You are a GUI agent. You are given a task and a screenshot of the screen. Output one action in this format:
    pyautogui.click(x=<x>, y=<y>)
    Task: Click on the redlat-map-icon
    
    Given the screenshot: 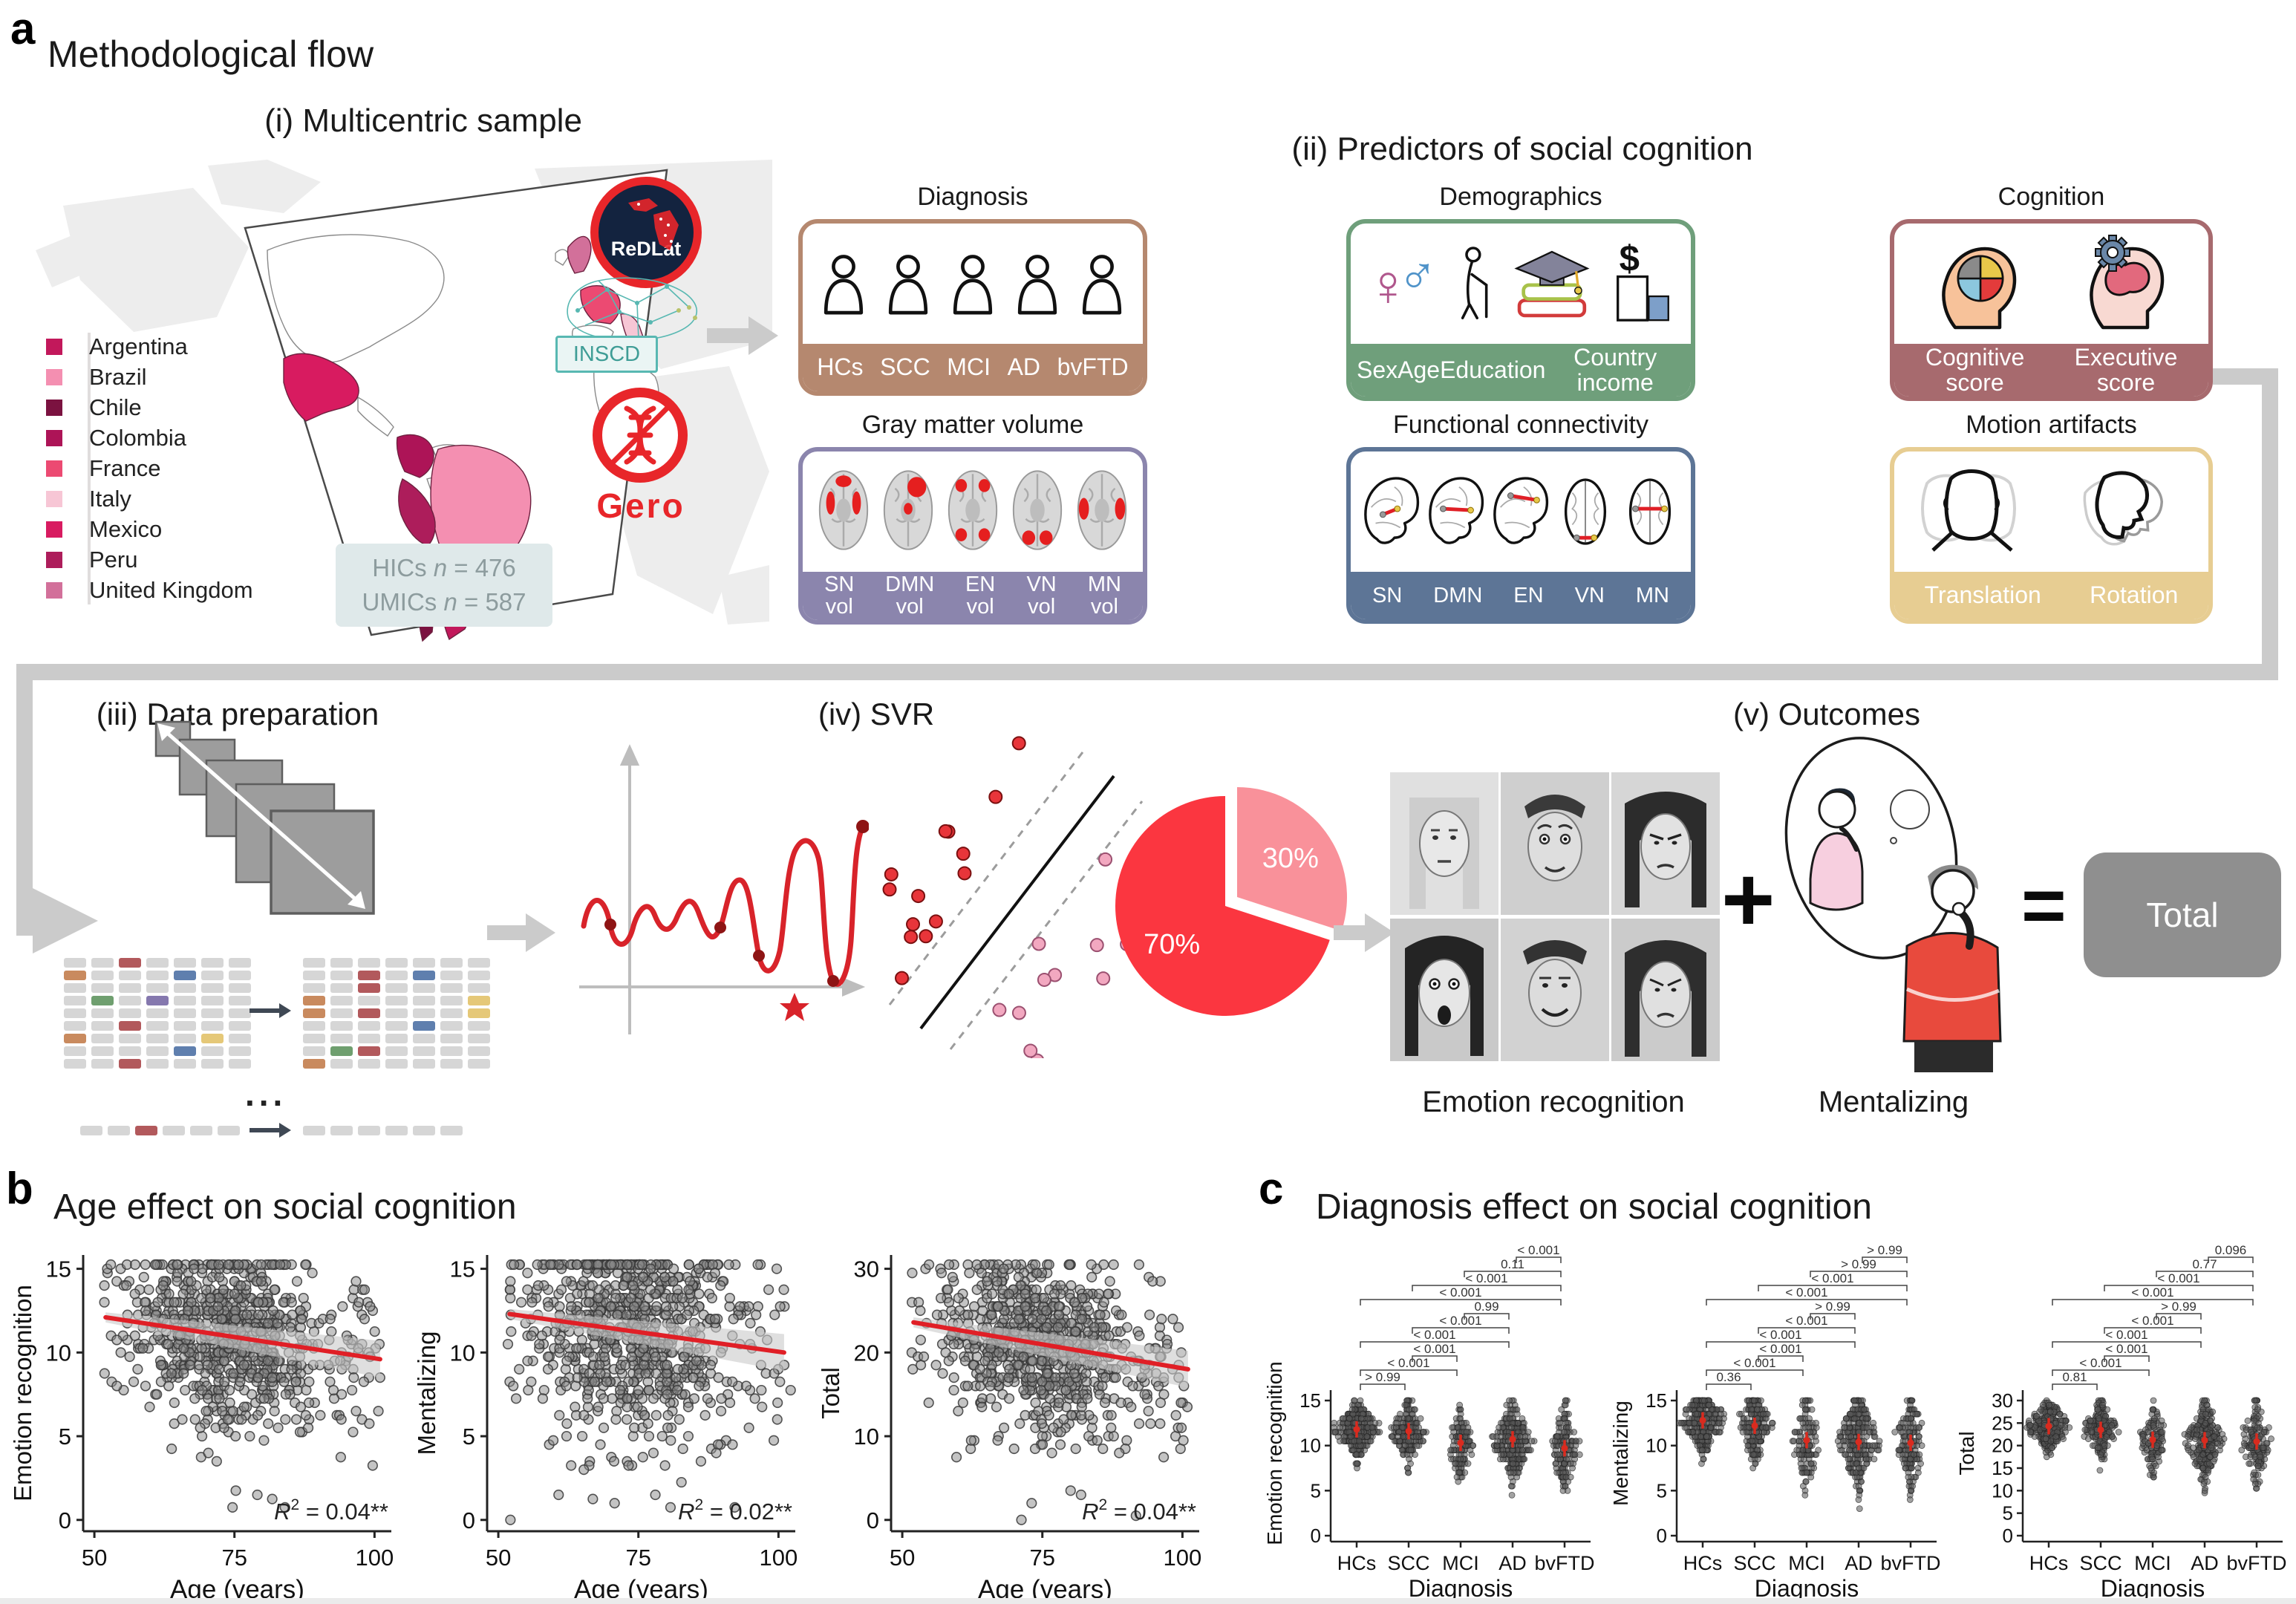 What is the action you would take?
    pyautogui.click(x=653, y=224)
    